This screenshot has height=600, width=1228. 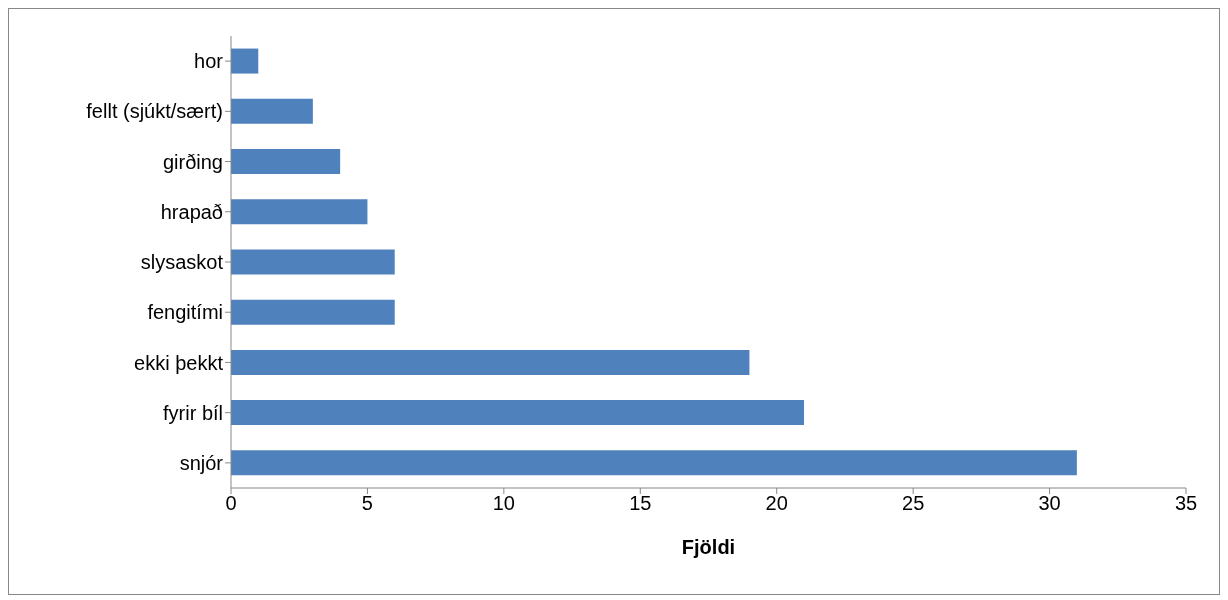 I want to click on y-tick-label: snjór, so click(x=201, y=462).